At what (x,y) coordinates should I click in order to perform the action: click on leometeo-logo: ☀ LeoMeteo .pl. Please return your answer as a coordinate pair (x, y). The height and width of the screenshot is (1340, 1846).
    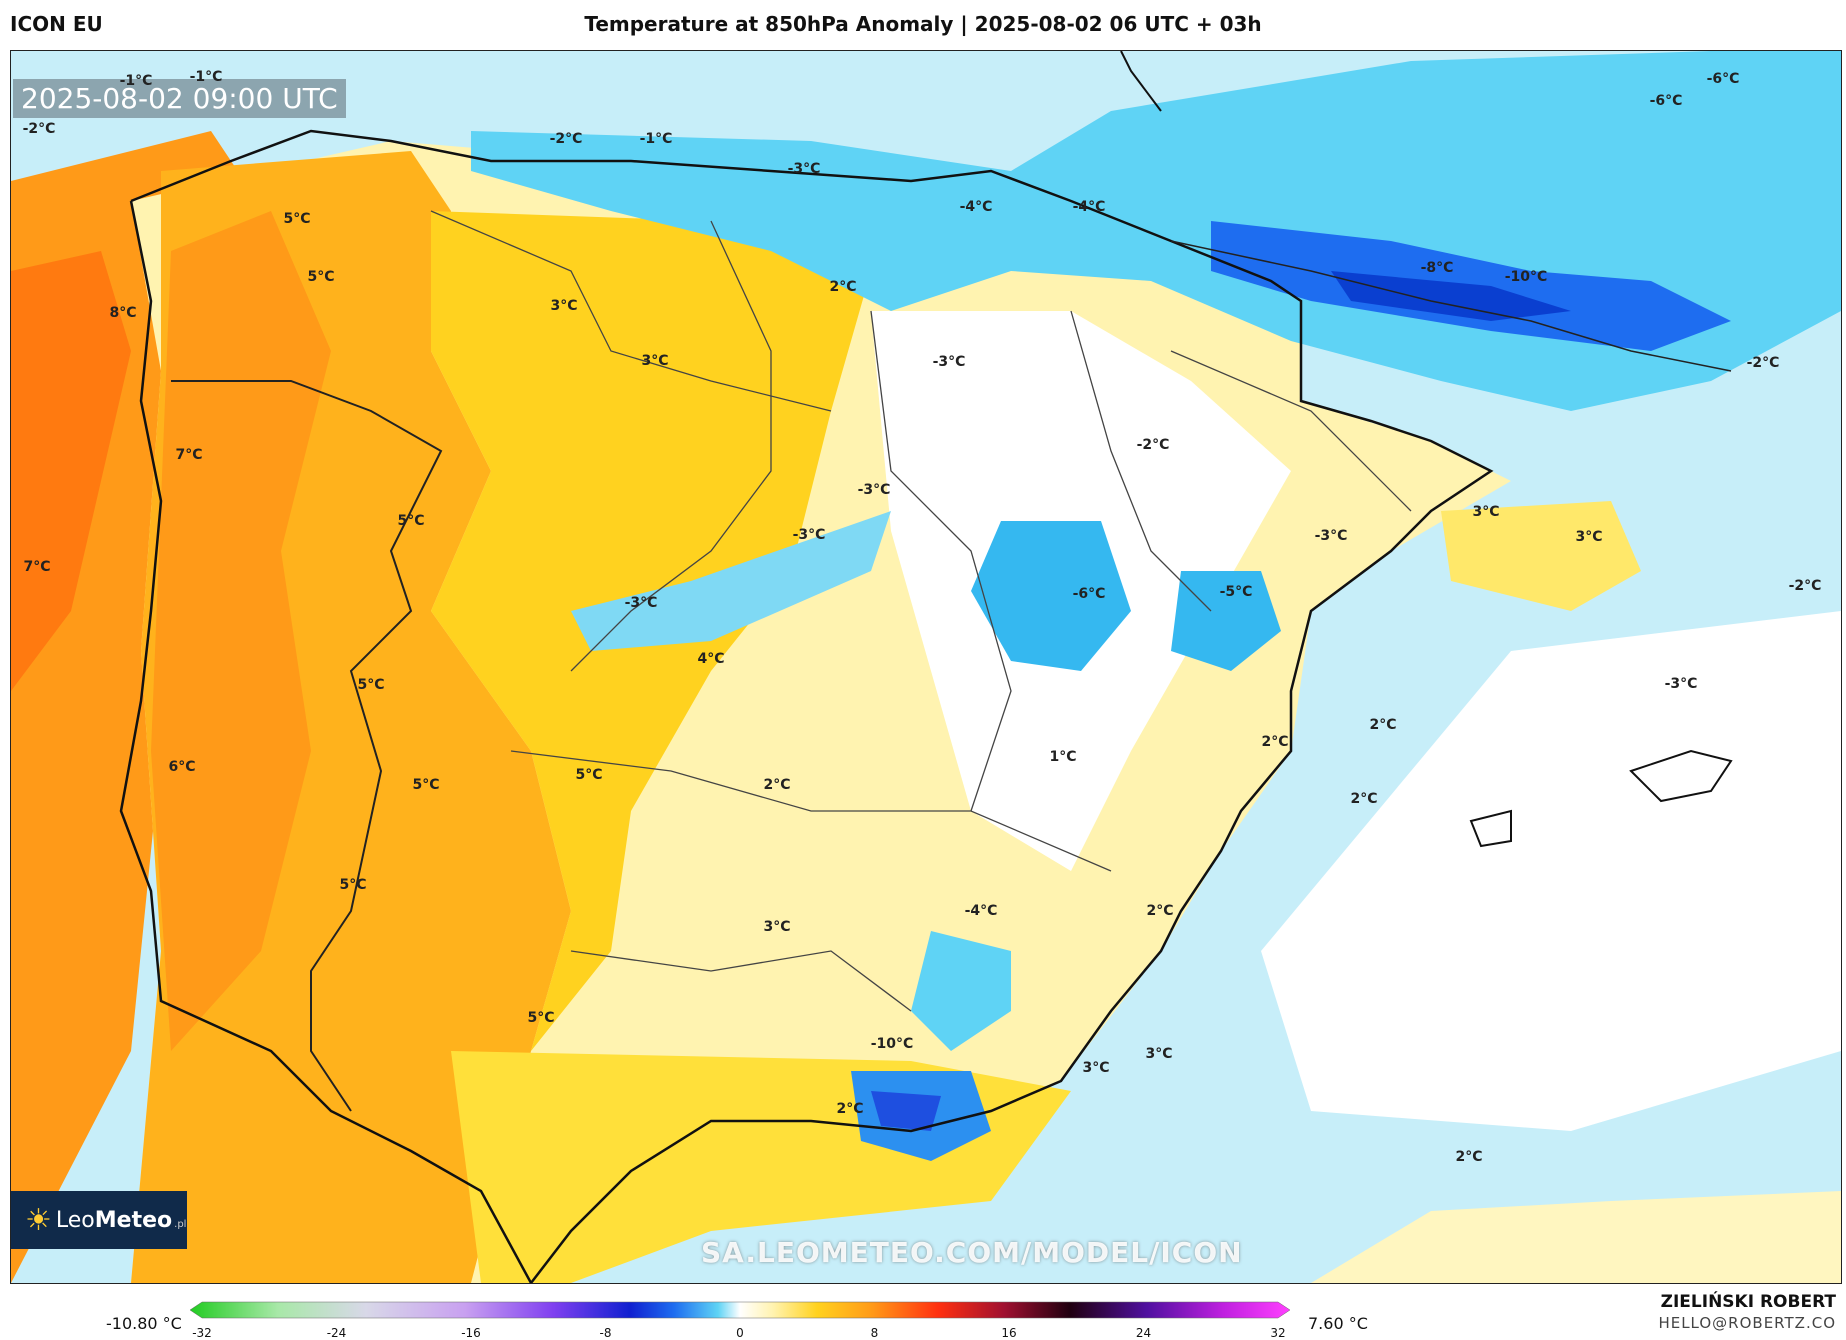
    Looking at the image, I should click on (99, 1220).